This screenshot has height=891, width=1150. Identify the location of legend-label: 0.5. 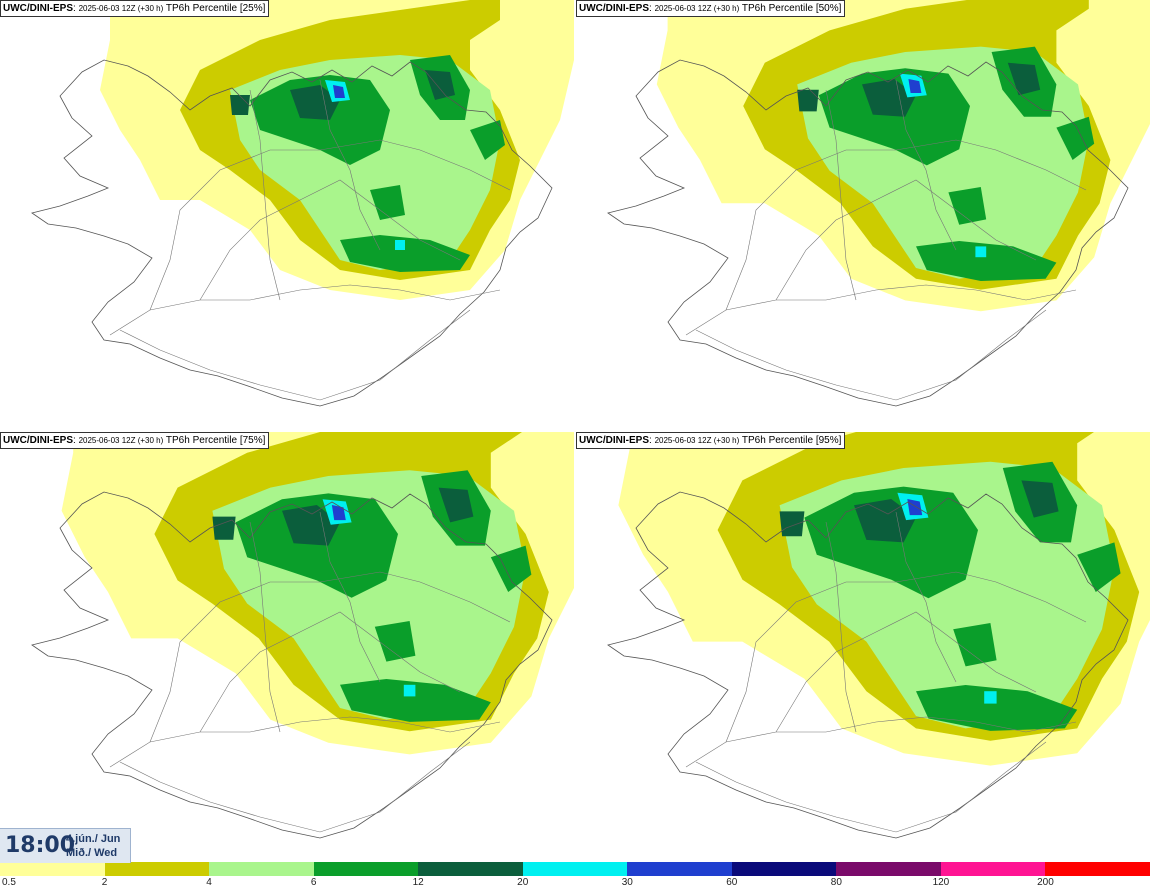
(9, 882).